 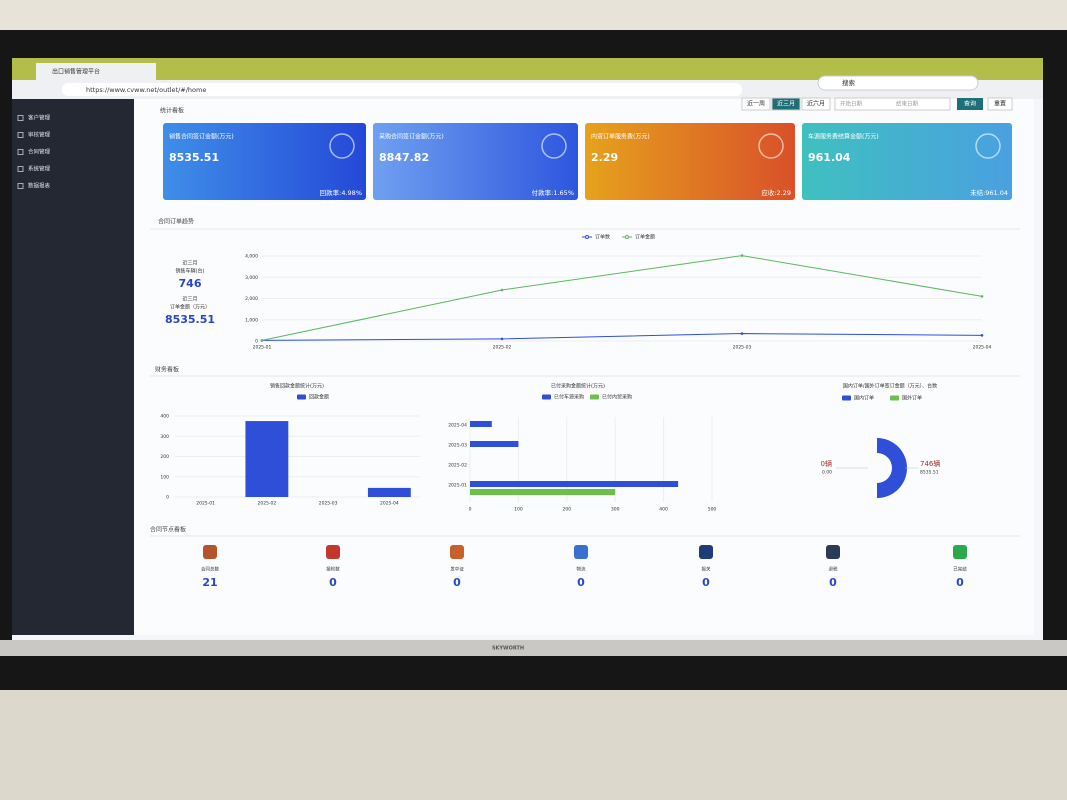 What do you see at coordinates (168, 530) in the screenshot?
I see `section-title: 合同节点看板` at bounding box center [168, 530].